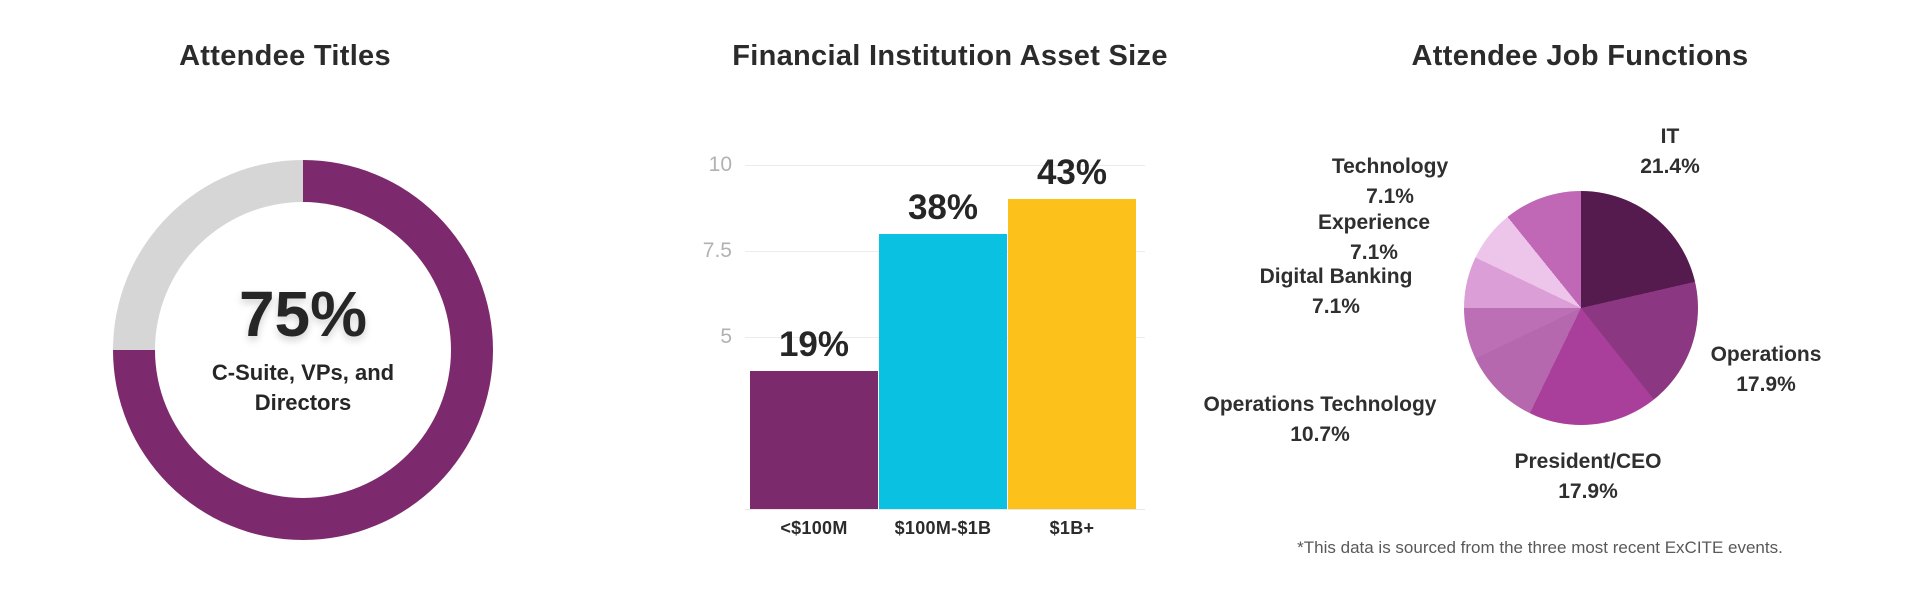 The image size is (1920, 600). I want to click on bar-value-label: 19%, so click(814, 345).